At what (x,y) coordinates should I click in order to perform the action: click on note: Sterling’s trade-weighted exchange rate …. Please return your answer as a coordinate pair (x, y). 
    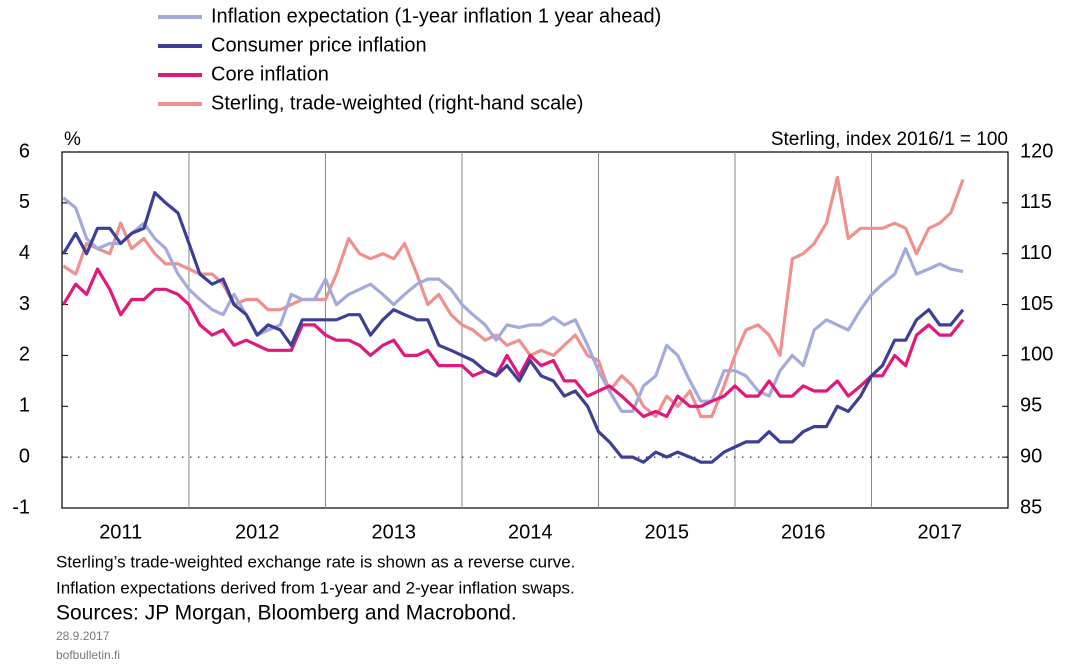
    Looking at the image, I should click on (315, 561).